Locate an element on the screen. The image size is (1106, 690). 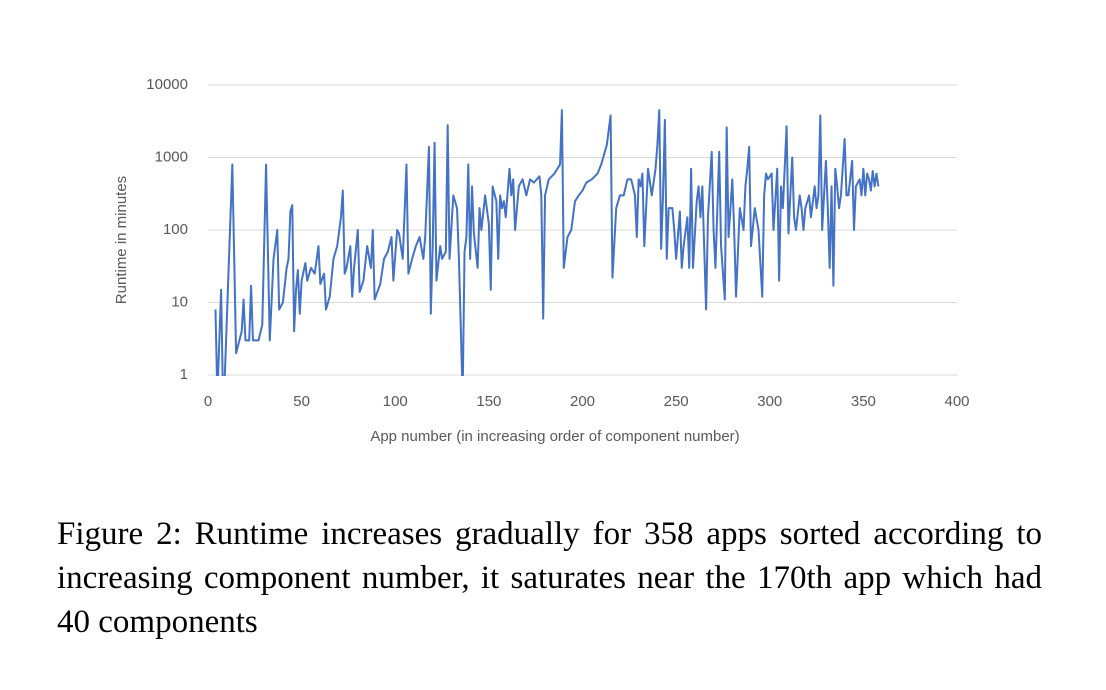
y-tick-label: 1 is located at coordinates (184, 374).